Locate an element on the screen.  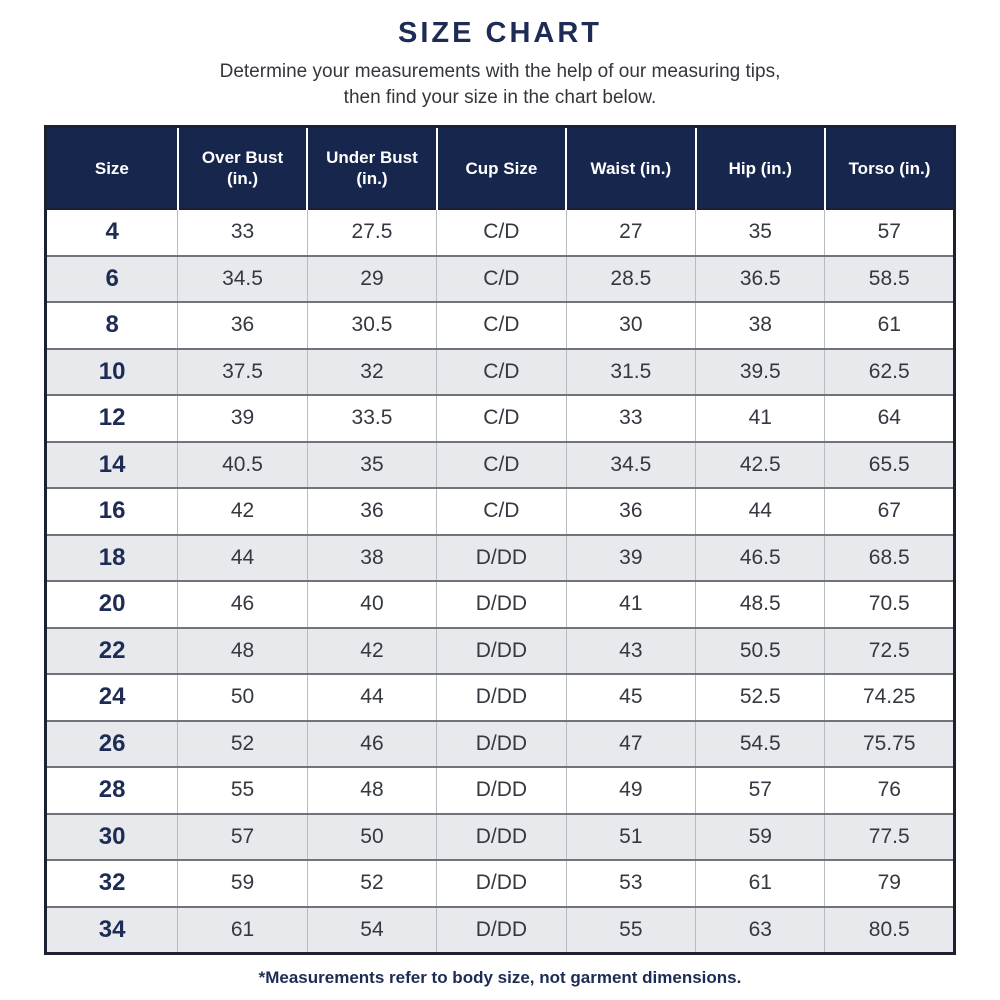
table-row: 14 40.5 35 C/D 34.5 42.5 65.5 is located at coordinates (500, 464).